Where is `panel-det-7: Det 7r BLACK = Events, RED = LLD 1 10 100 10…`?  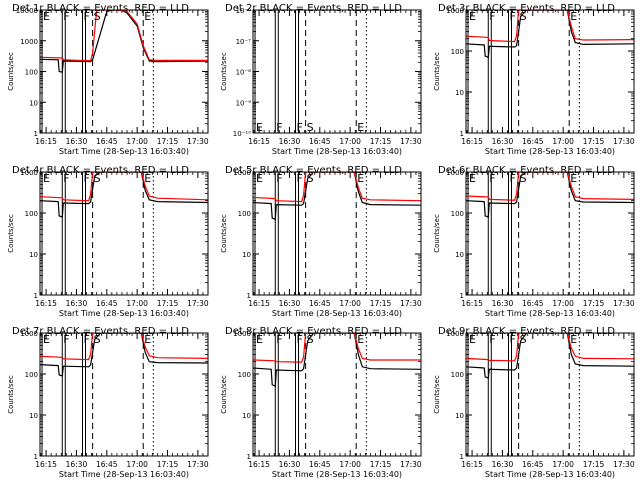
panel-det-7: Det 7r BLACK = Events, RED = LLD 1 10 100 10… is located at coordinates (108, 402).